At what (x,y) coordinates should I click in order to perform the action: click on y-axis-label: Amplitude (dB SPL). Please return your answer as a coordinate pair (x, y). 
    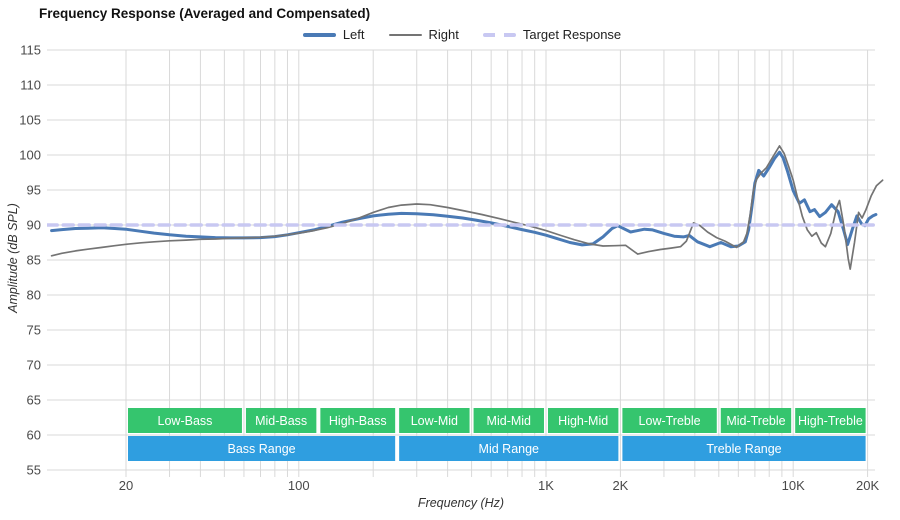
    Looking at the image, I should click on (13, 258).